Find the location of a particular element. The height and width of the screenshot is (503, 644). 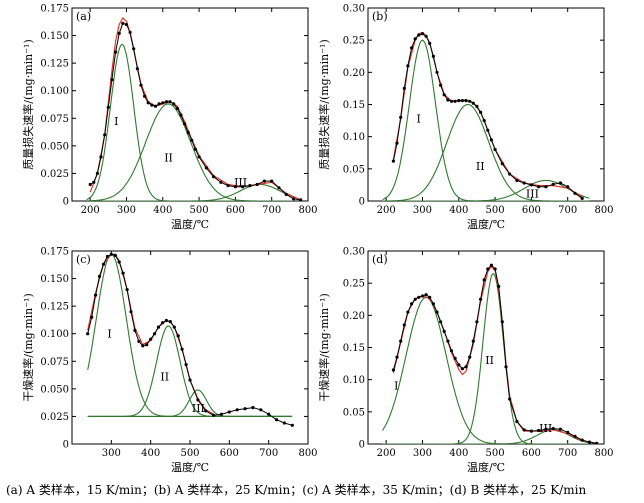

peak-label-III: III is located at coordinates (545, 428).